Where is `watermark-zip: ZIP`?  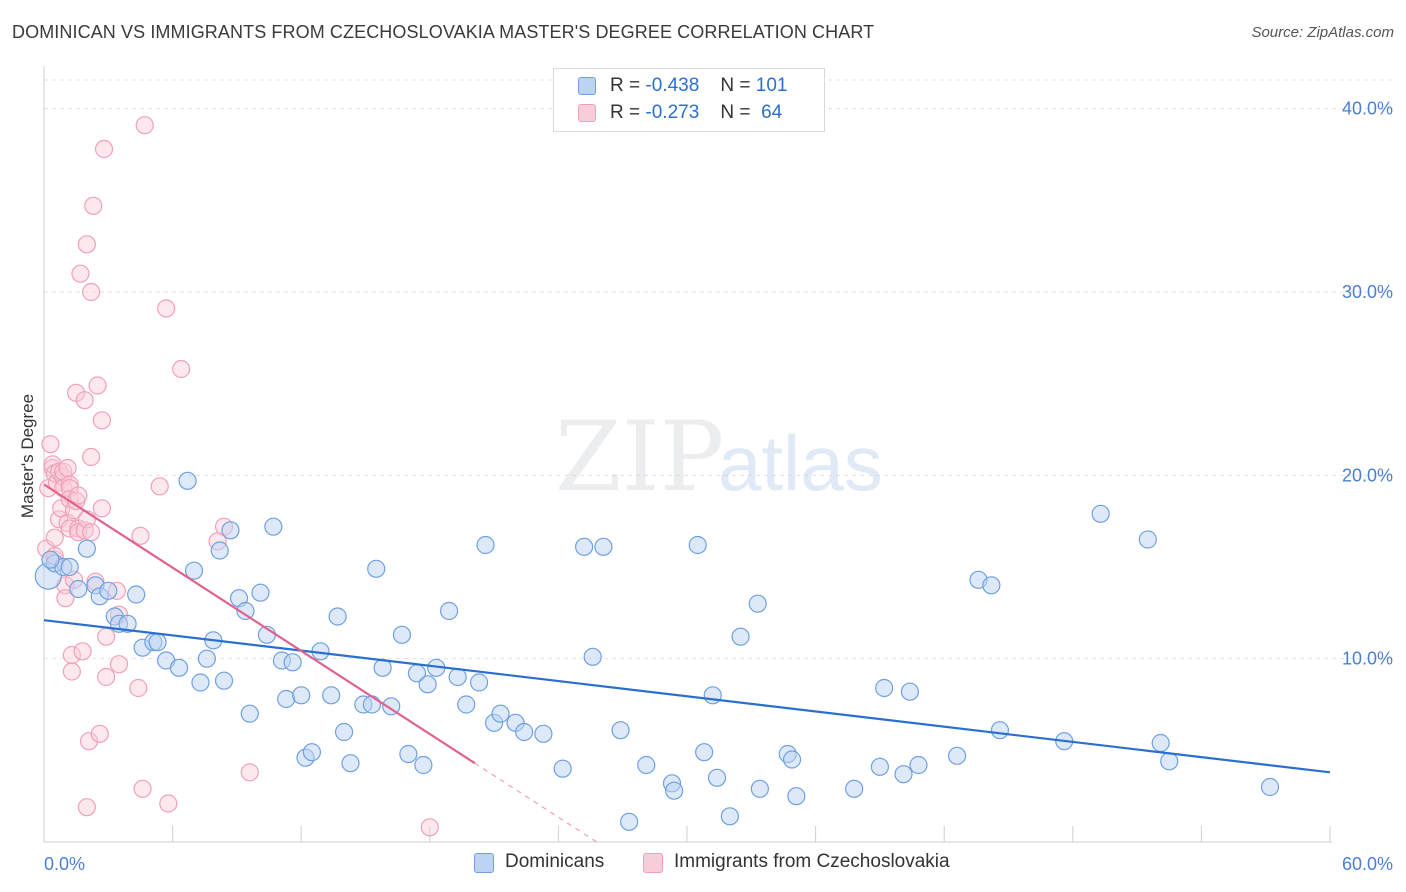 watermark-zip: ZIP is located at coordinates (639, 457).